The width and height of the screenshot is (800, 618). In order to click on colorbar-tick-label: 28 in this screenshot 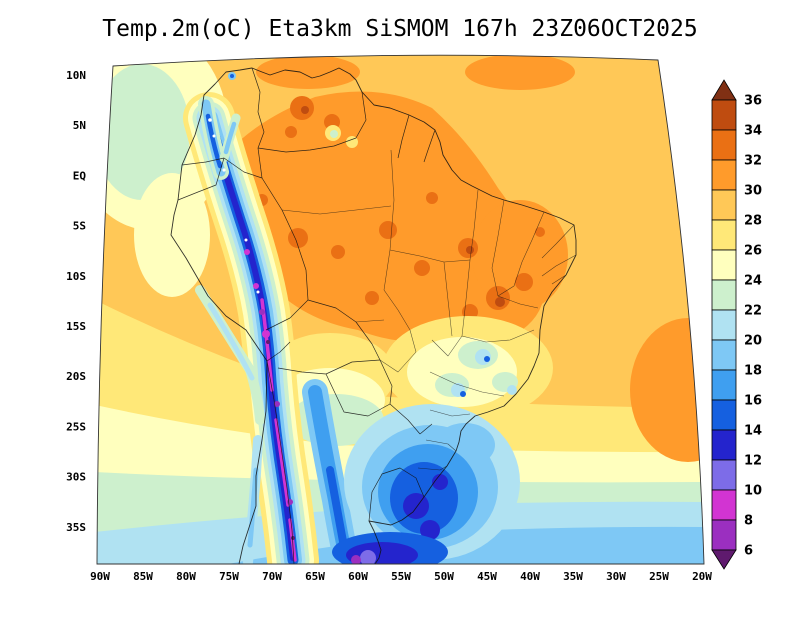, I will do `click(753, 221)`.